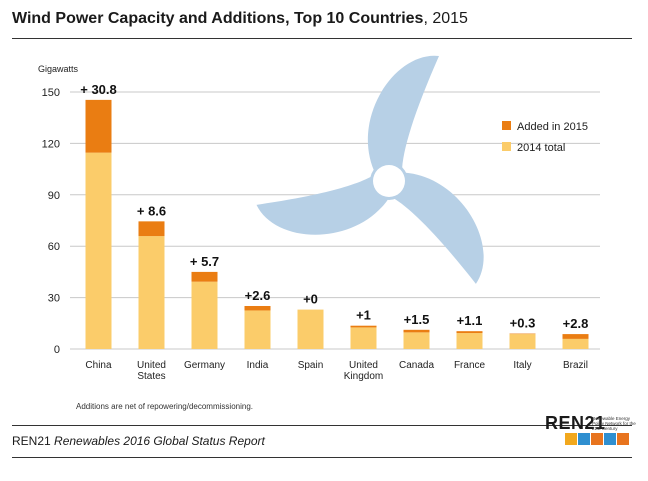  What do you see at coordinates (98, 89) in the screenshot?
I see `data-label: + 30.8` at bounding box center [98, 89].